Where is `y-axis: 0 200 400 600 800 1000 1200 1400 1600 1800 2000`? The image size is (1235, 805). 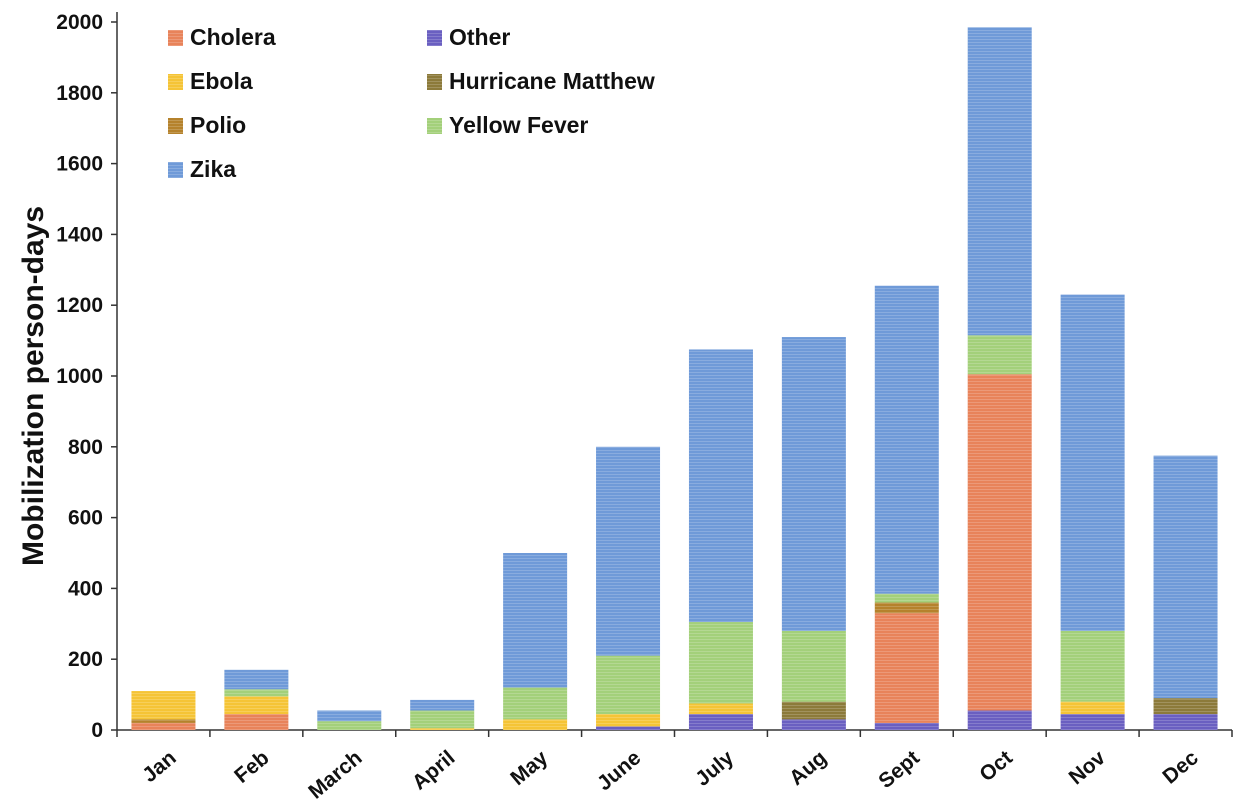 y-axis: 0 200 400 600 800 1000 1200 1400 1600 1800 2000 is located at coordinates (87, 376).